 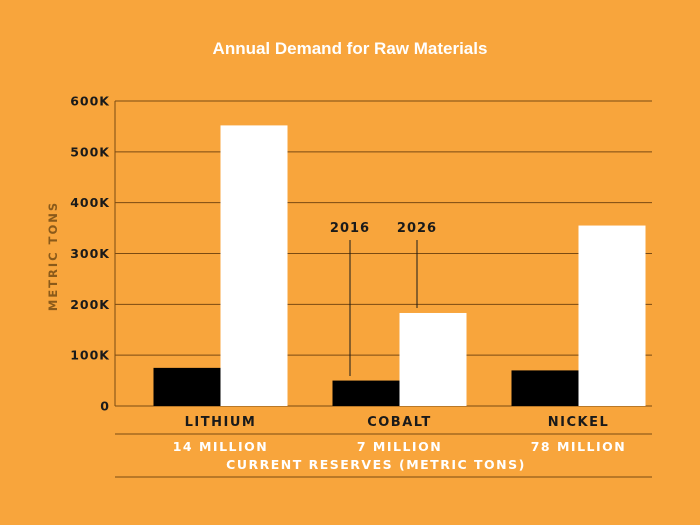 What do you see at coordinates (221, 422) in the screenshot?
I see `category-label: LITHIUM` at bounding box center [221, 422].